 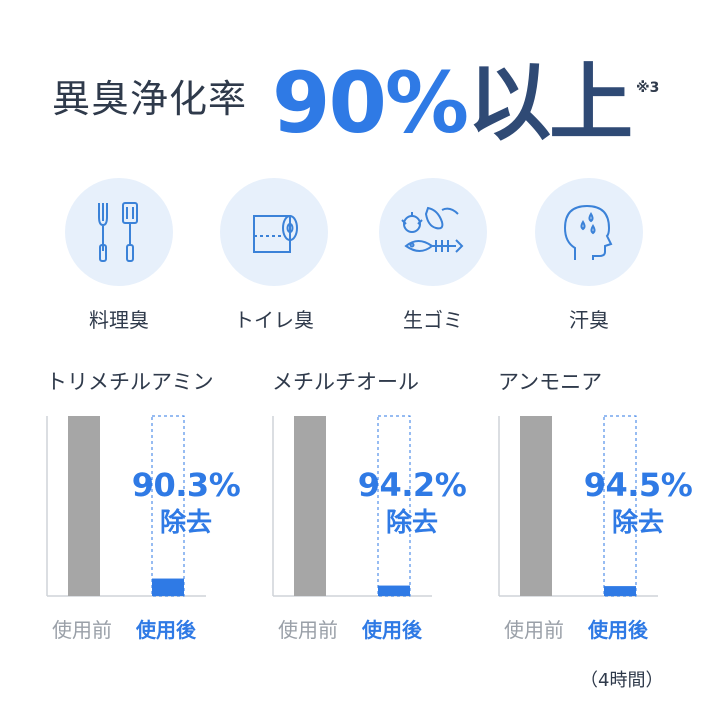 I want to click on chart-title: メチルチオール, so click(x=345, y=382).